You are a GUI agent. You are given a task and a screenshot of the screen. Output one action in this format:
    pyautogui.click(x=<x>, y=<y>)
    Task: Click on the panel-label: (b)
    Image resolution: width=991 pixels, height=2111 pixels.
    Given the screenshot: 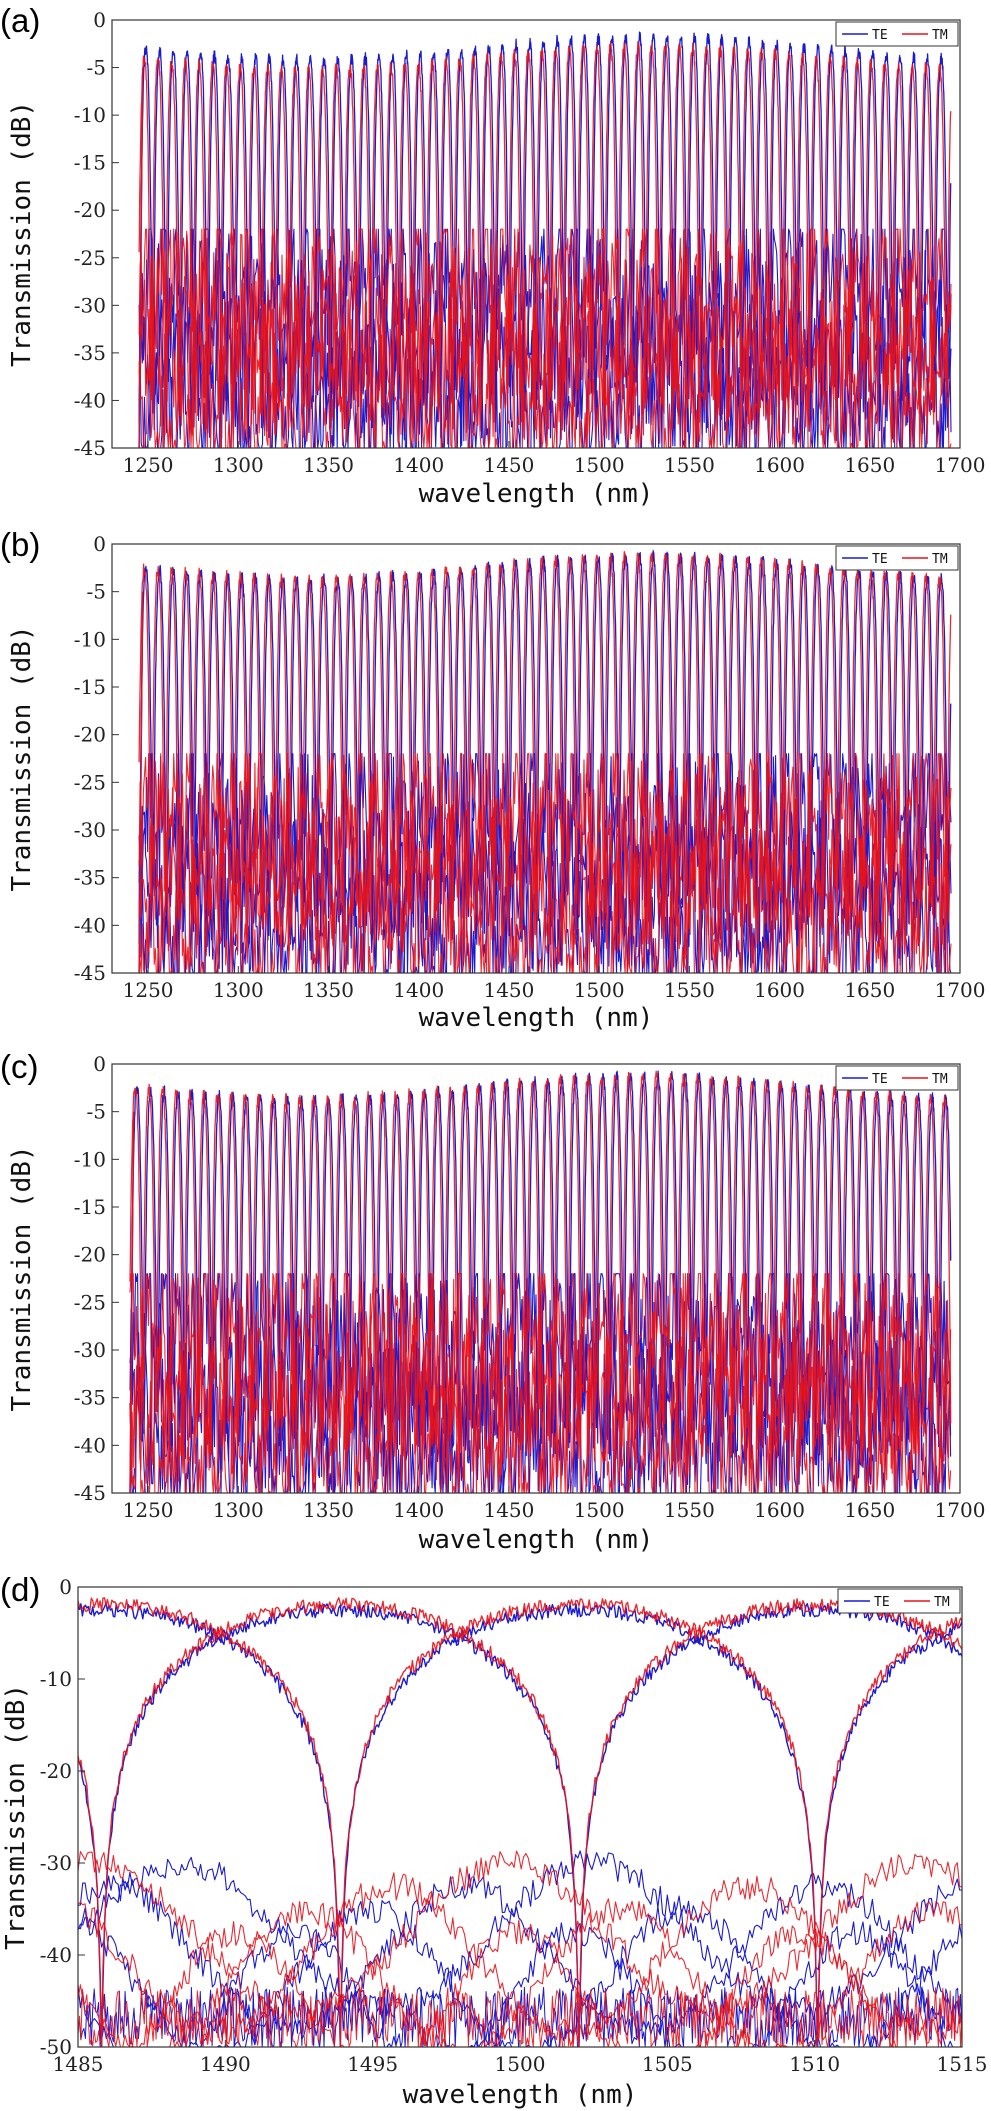 What is the action you would take?
    pyautogui.click(x=20, y=544)
    